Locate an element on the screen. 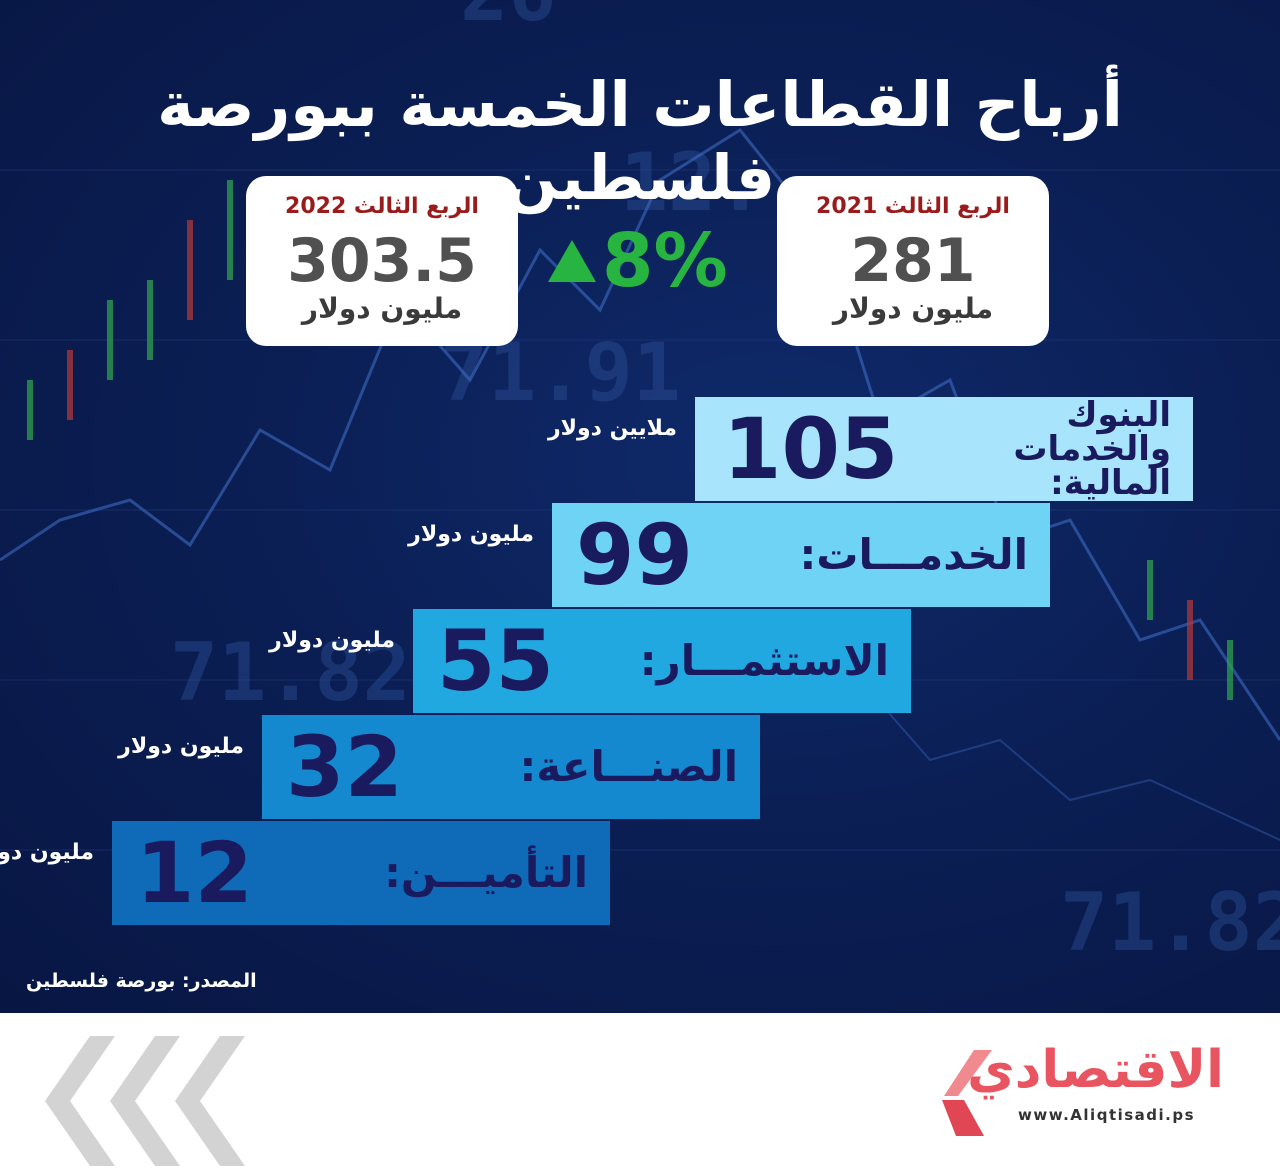 The image size is (1280, 1171). brand-name: الاقتصادي is located at coordinates (1095, 1070).